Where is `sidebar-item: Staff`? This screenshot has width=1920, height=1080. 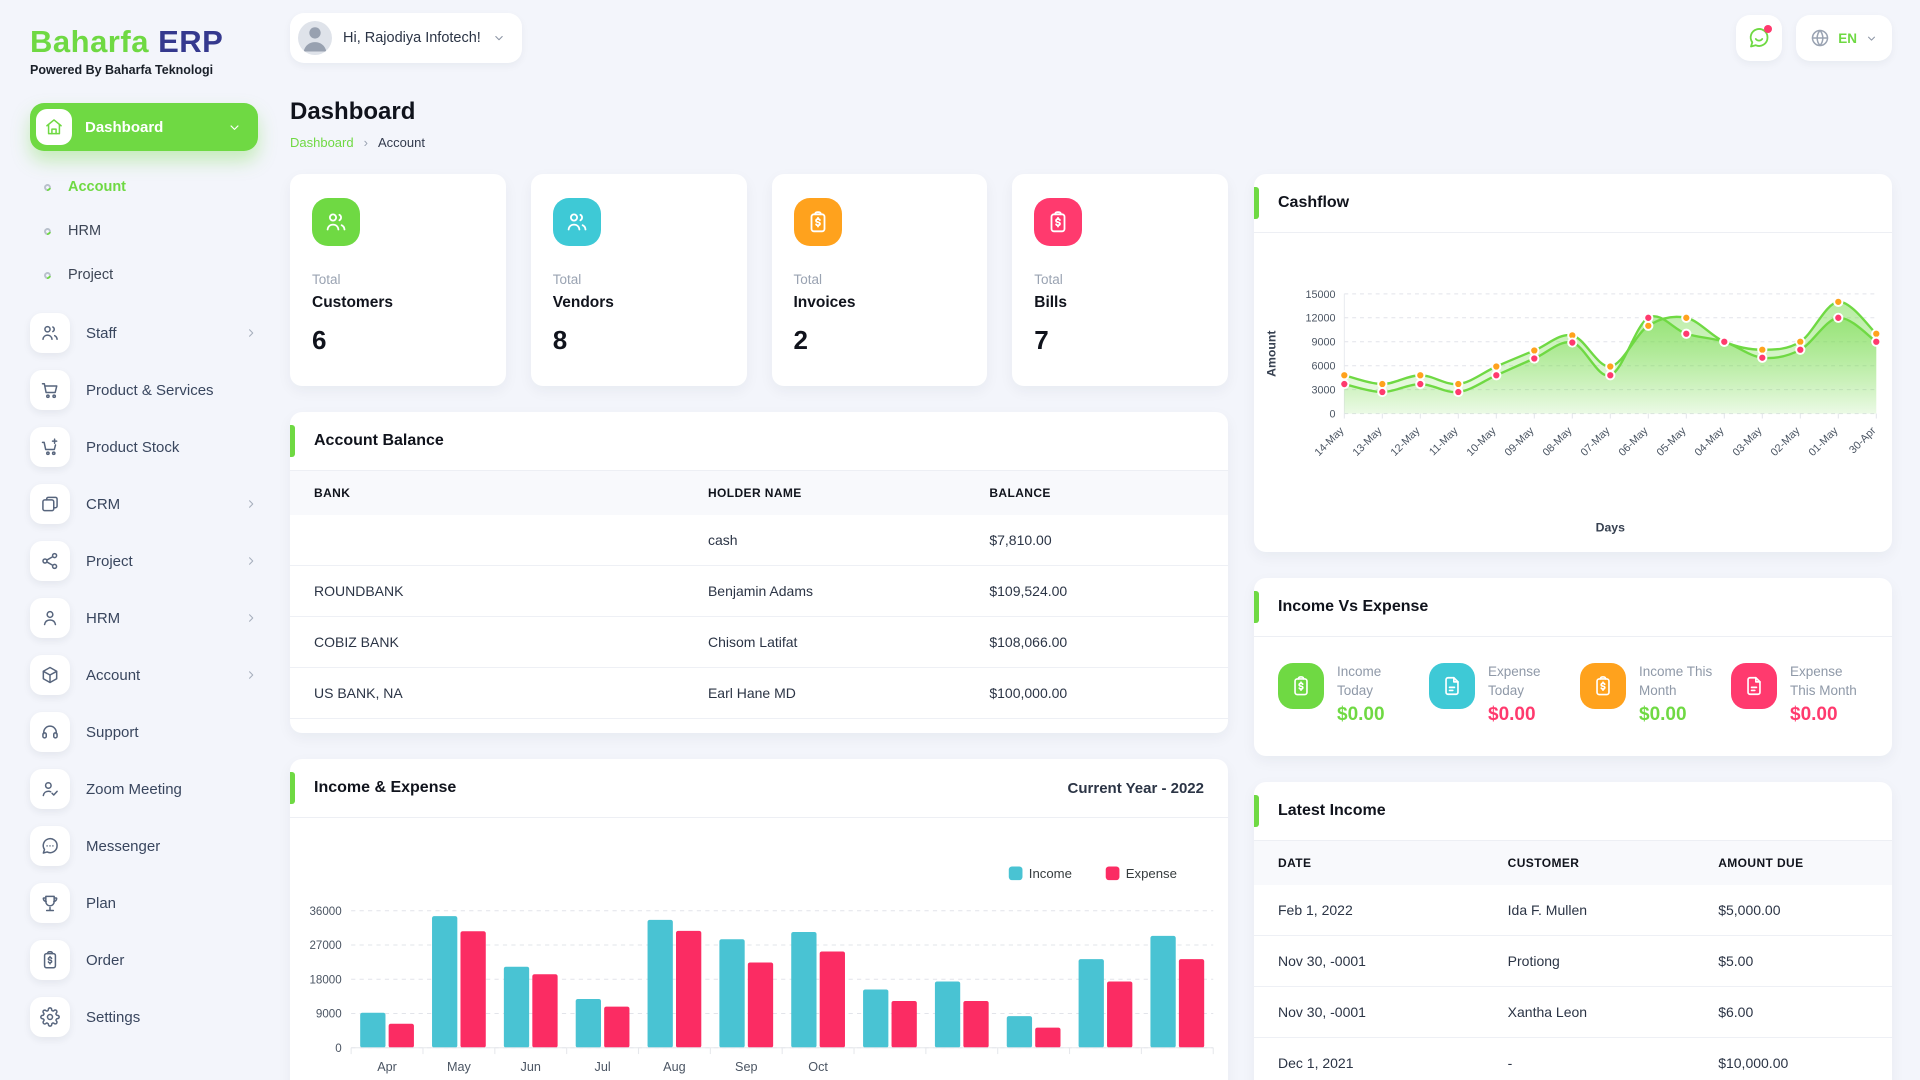
sidebar-item: Staff is located at coordinates (144, 333).